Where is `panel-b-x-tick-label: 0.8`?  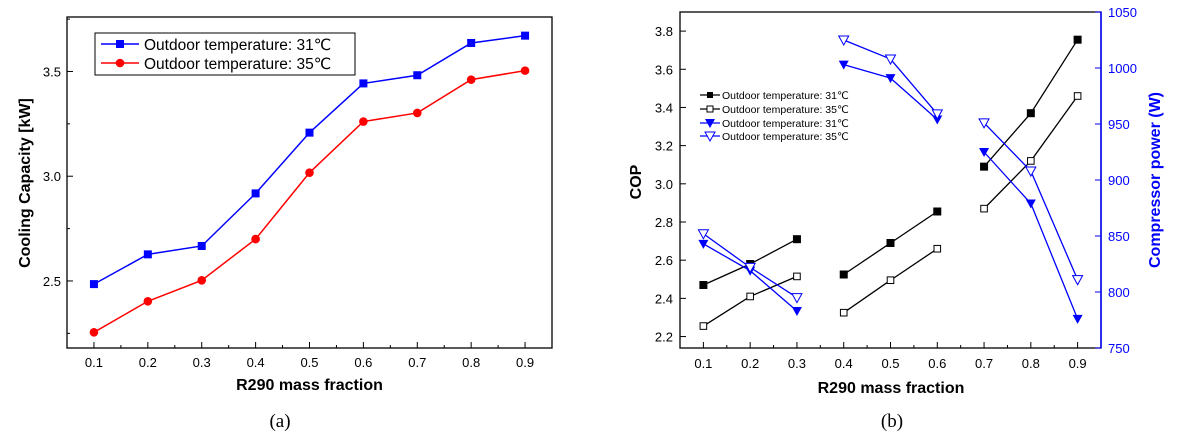 panel-b-x-tick-label: 0.8 is located at coordinates (1031, 363).